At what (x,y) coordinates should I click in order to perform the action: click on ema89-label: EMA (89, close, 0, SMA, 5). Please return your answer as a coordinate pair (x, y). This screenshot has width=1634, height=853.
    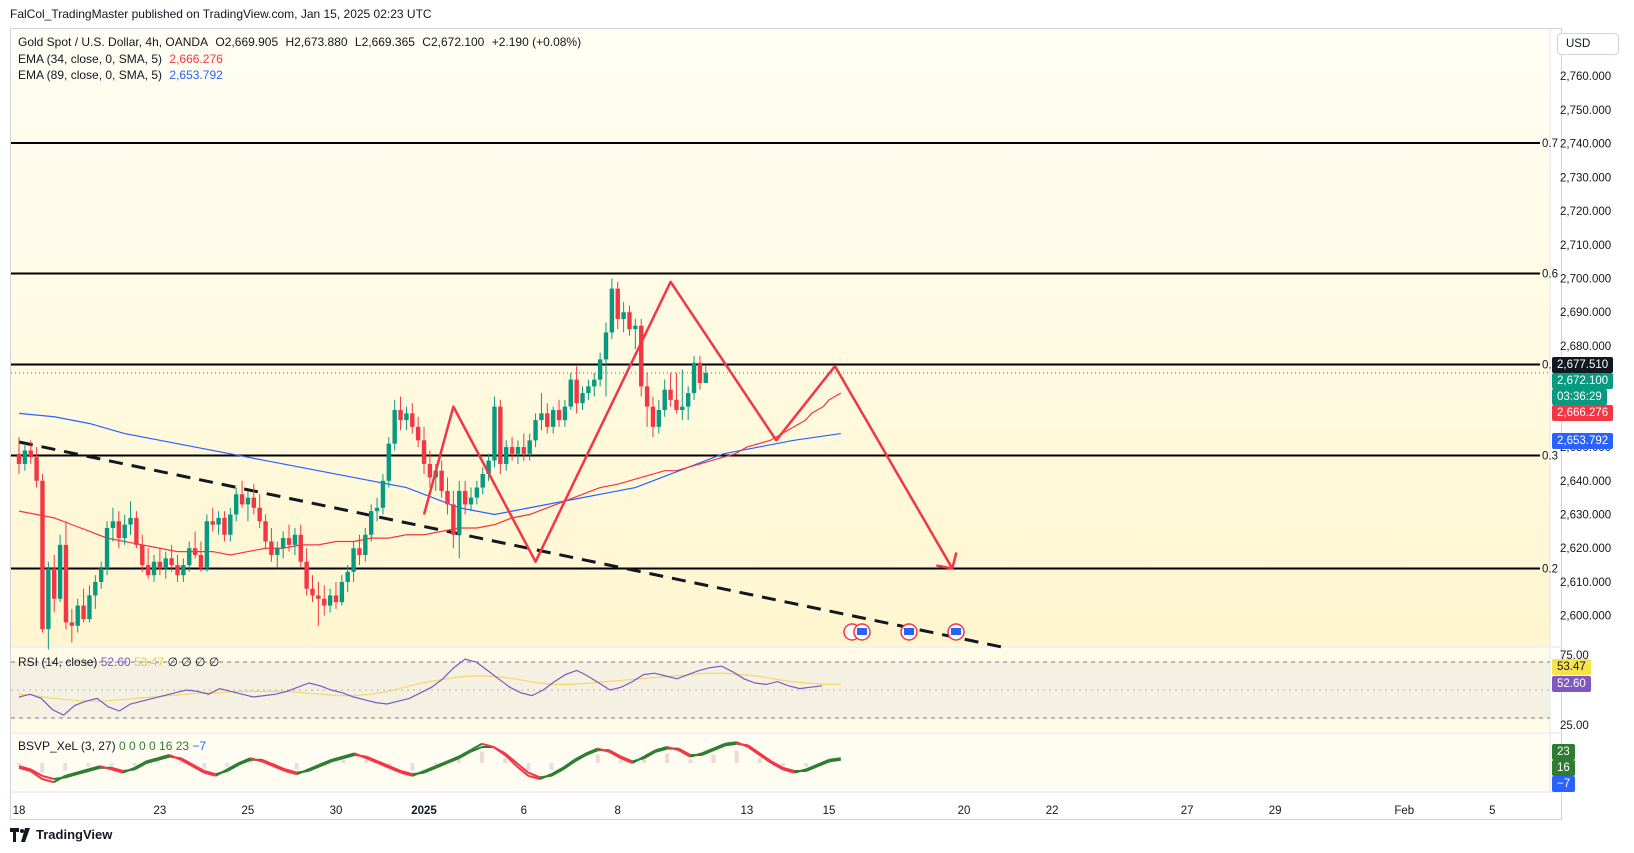
    Looking at the image, I should click on (90, 75).